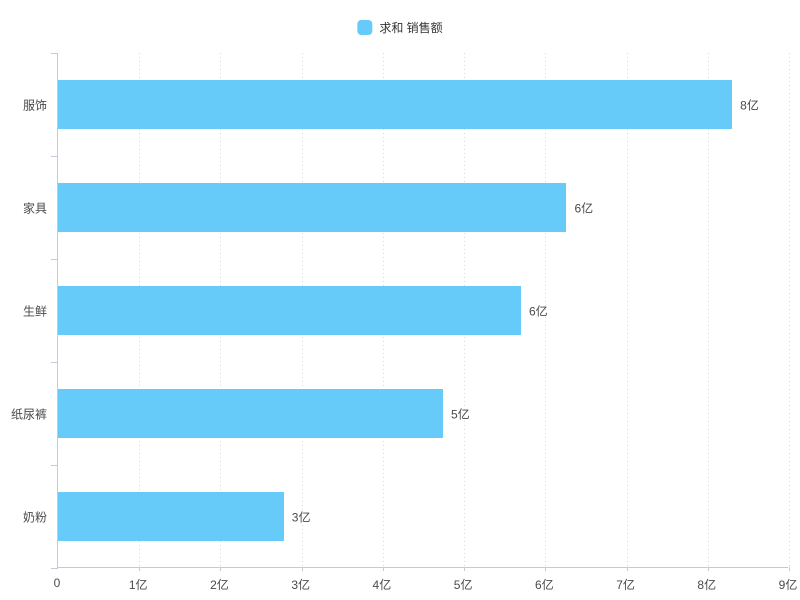 The height and width of the screenshot is (600, 800). Describe the element at coordinates (382, 585) in the screenshot. I see `x-axis-label: 4亿` at that location.